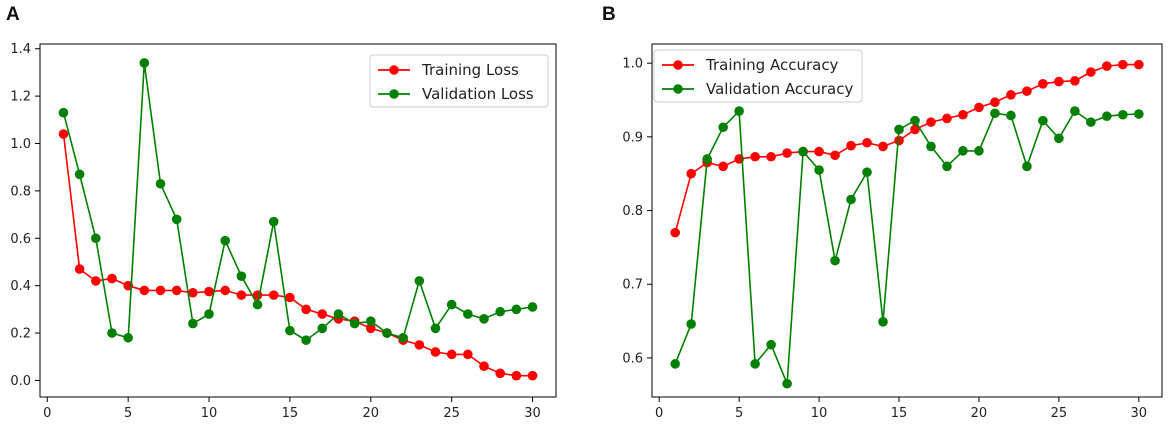  Describe the element at coordinates (609, 14) in the screenshot. I see `panel-label: B` at that location.